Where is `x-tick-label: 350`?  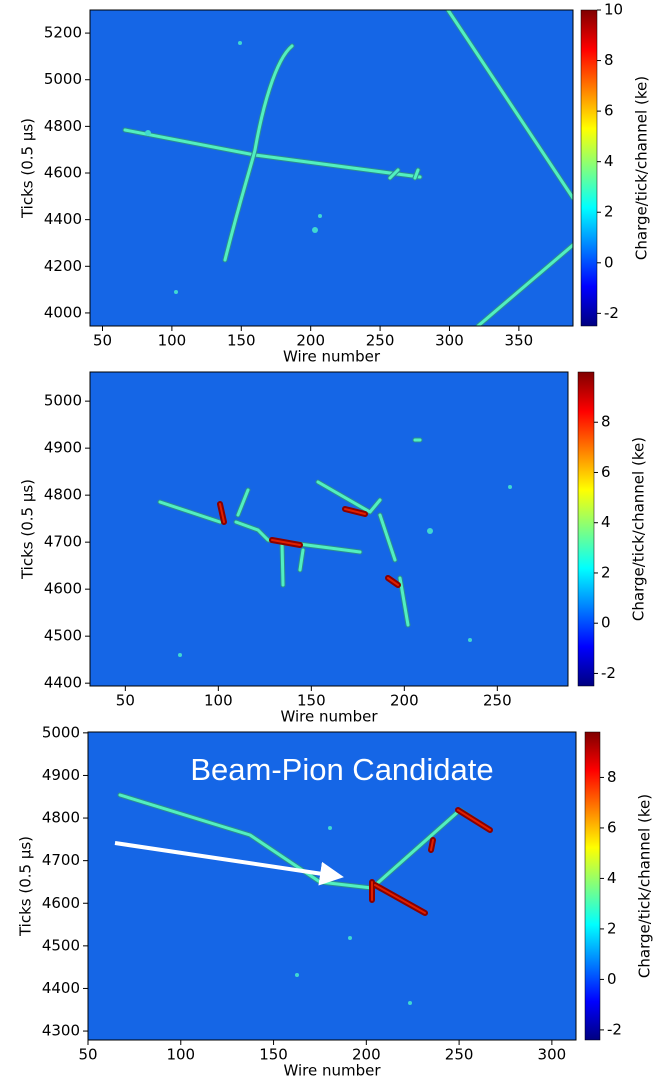
x-tick-label: 350 is located at coordinates (519, 341).